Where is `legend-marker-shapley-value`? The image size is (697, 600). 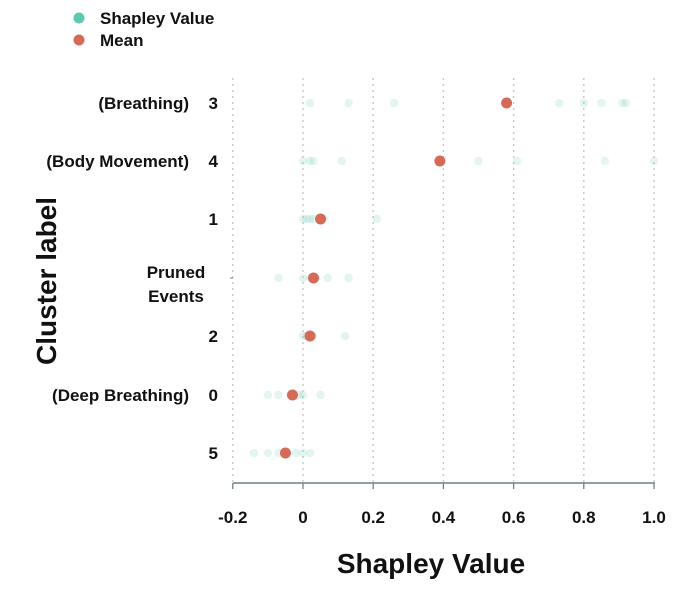
legend-marker-shapley-value is located at coordinates (79, 18).